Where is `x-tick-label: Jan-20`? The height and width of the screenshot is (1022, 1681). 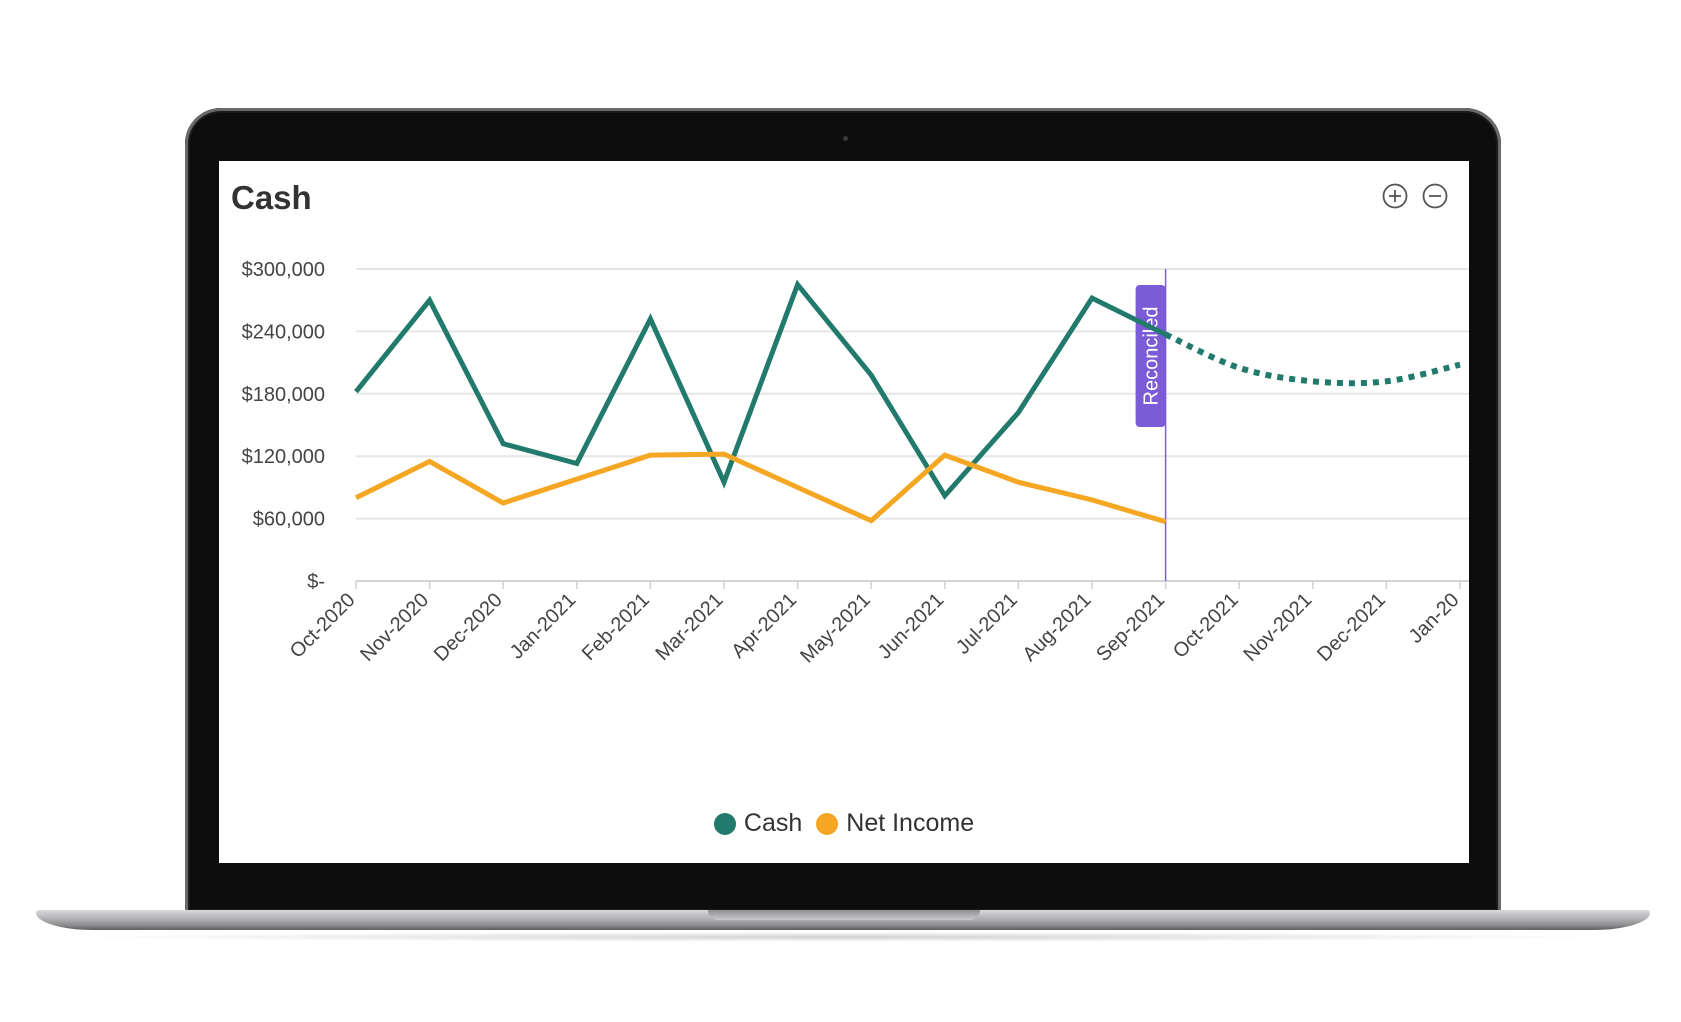 x-tick-label: Jan-20 is located at coordinates (1434, 618).